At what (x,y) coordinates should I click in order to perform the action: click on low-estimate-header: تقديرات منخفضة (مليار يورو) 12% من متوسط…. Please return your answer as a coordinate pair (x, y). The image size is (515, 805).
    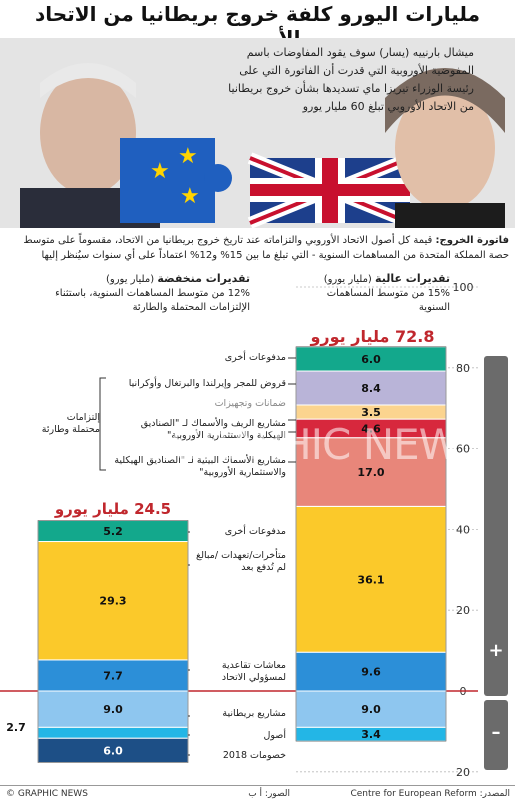
    Looking at the image, I should click on (140, 293).